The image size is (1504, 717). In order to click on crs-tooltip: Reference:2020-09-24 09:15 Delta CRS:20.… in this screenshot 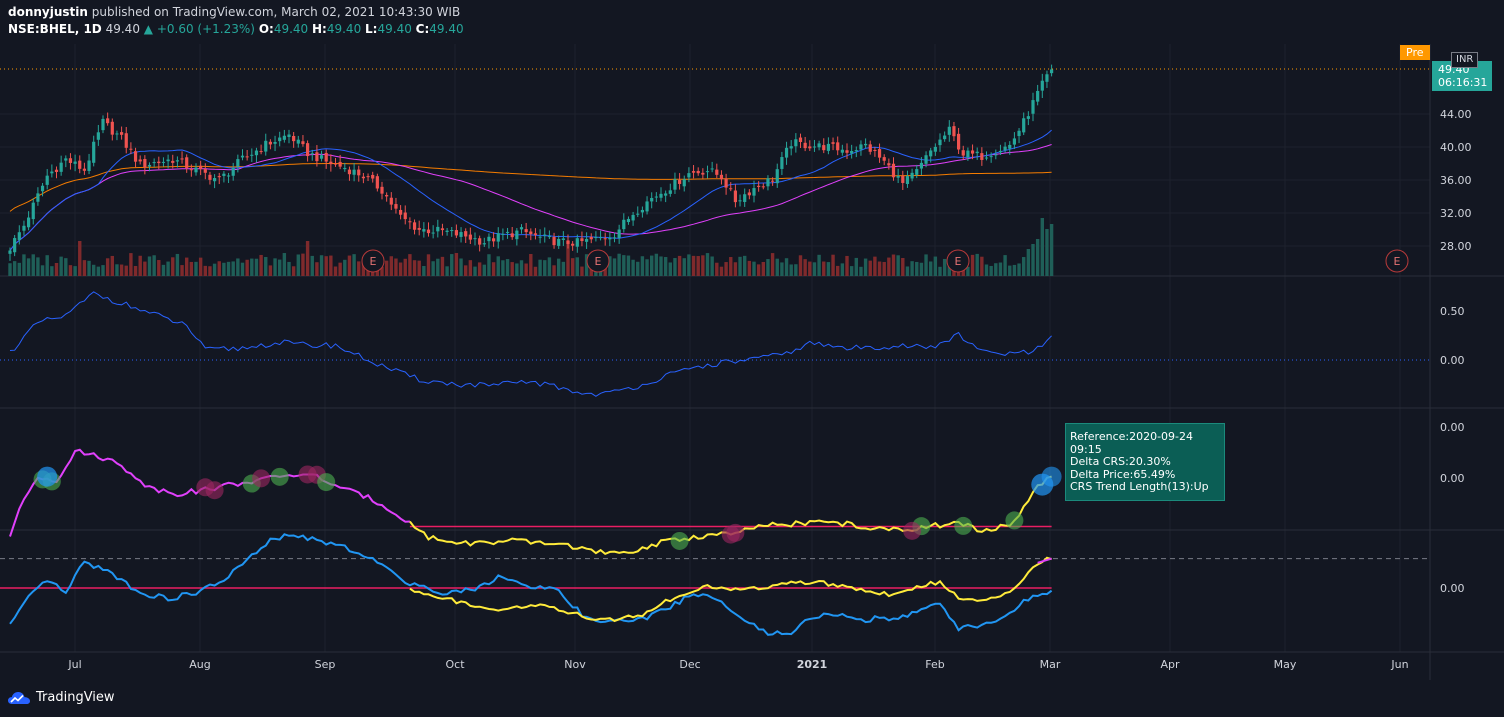, I will do `click(1145, 462)`.